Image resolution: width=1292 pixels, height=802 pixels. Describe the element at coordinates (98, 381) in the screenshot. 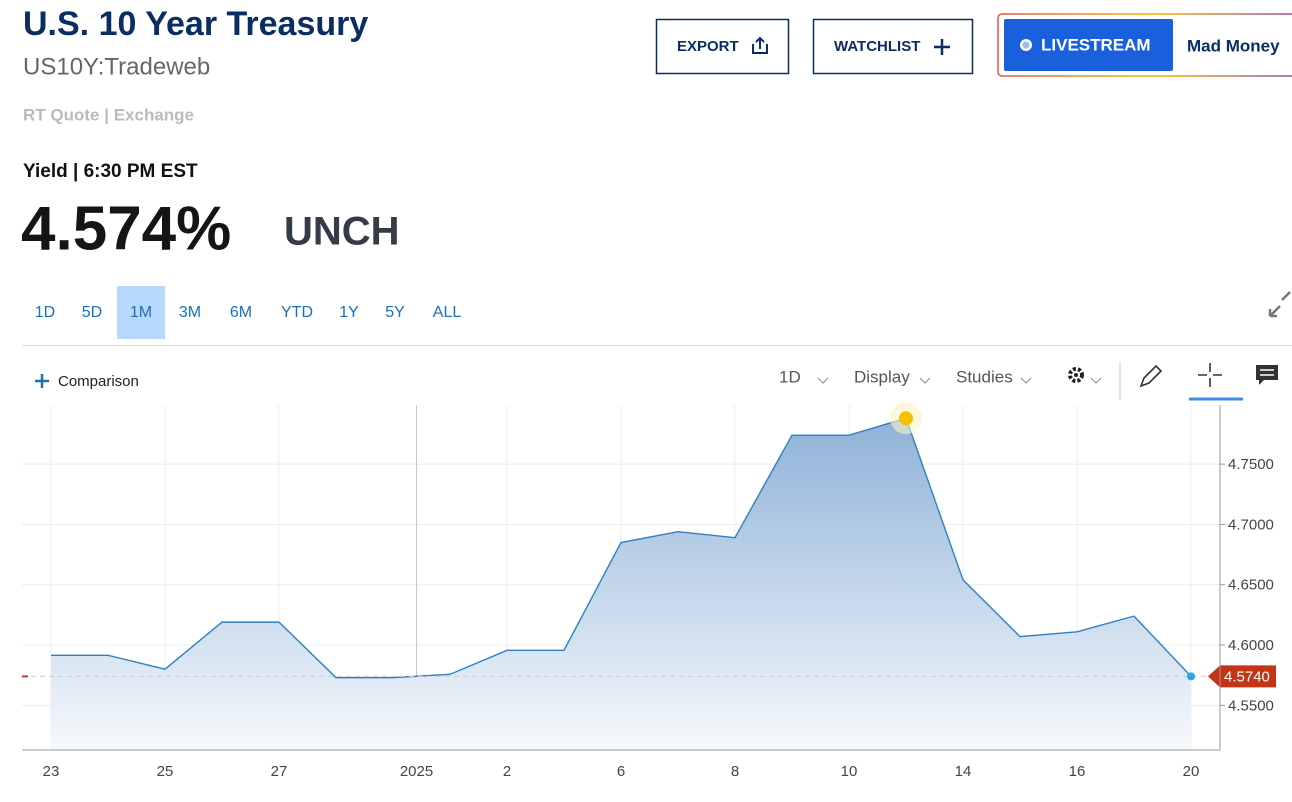

I see `comparison: Comparison` at that location.